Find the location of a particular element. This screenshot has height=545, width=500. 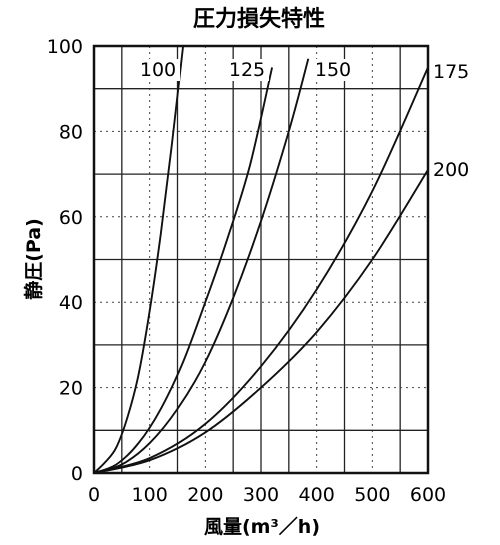

x-tick-label: 200 is located at coordinates (205, 495).